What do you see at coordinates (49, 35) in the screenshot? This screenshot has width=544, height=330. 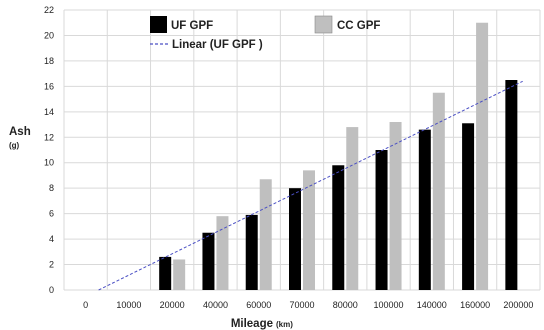 I see `y-tick-label: 20` at bounding box center [49, 35].